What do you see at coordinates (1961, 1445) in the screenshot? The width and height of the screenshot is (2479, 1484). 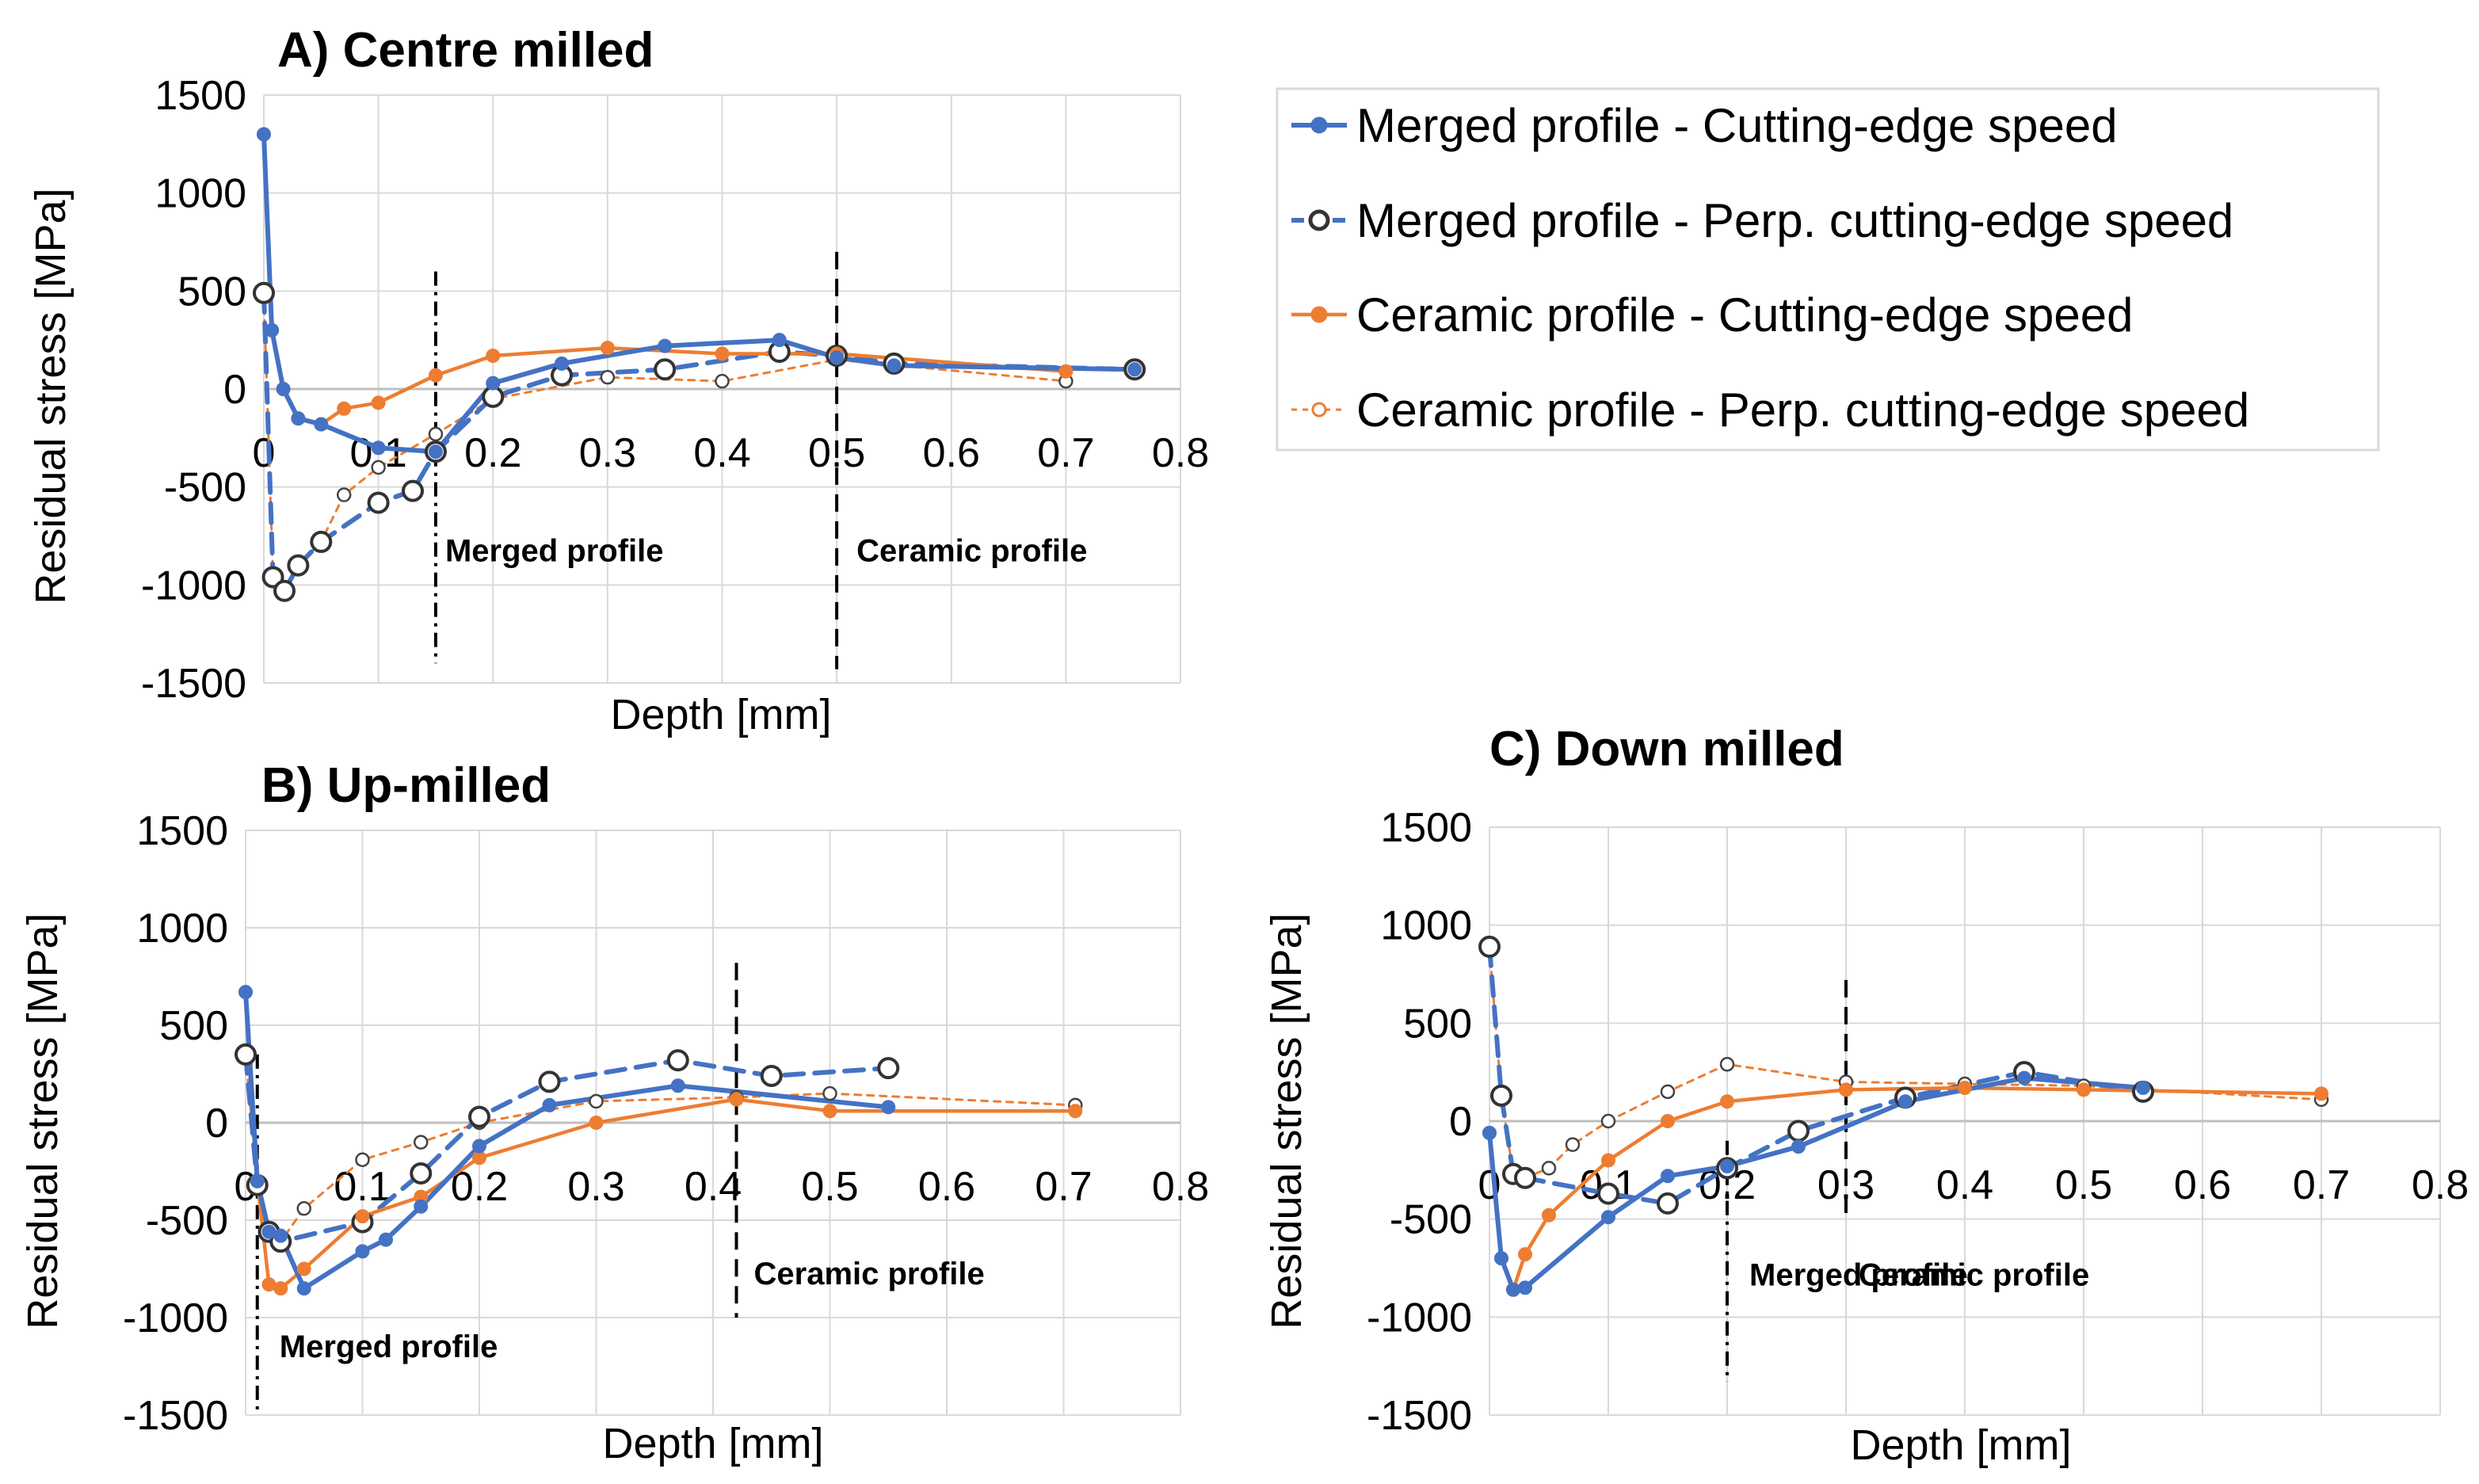 I see `chart-c-x-axis-label: Depth [mm]` at bounding box center [1961, 1445].